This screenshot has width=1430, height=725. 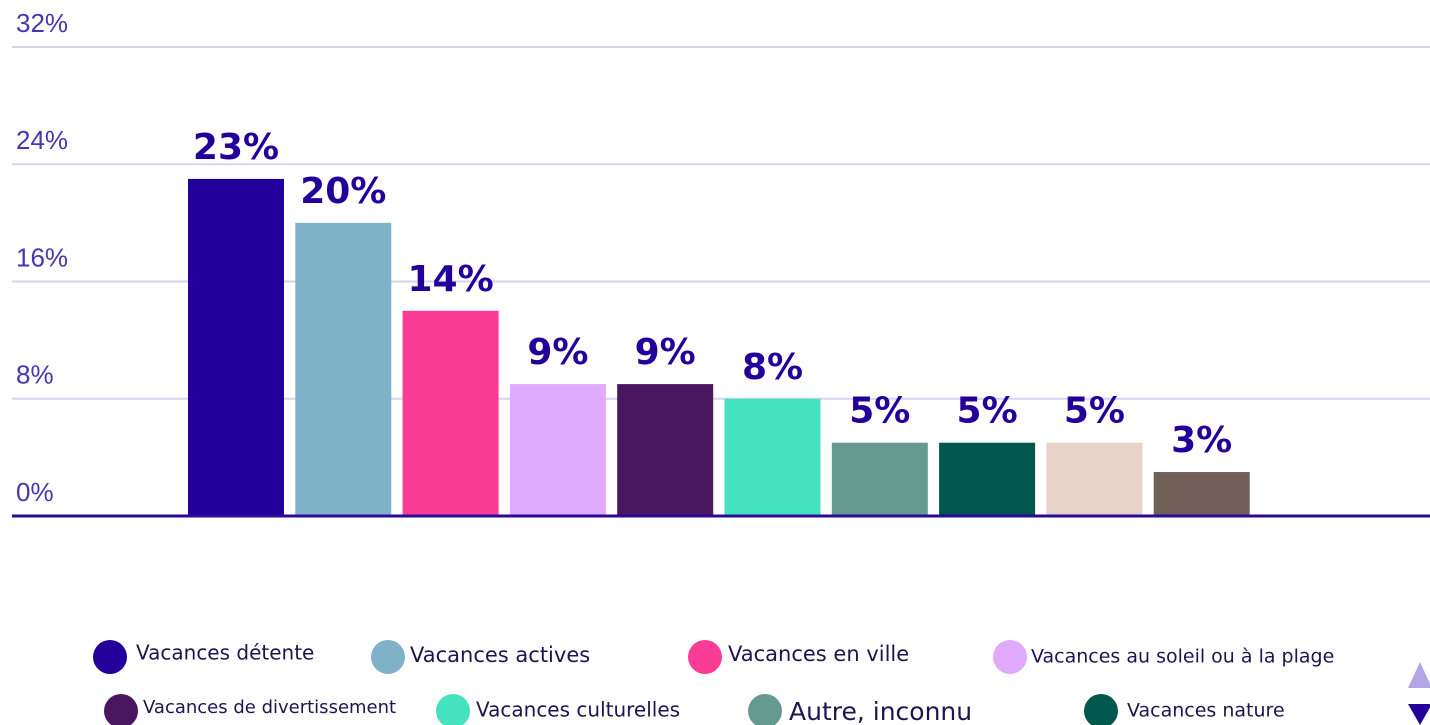 I want to click on legend-label: Vacances nature, so click(x=1206, y=711).